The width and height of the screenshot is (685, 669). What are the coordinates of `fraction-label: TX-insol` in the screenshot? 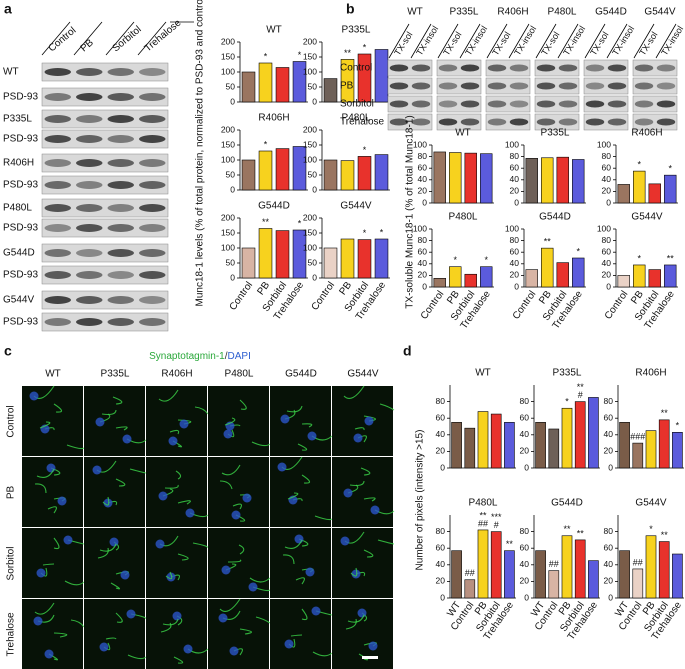 It's located at (476, 40).